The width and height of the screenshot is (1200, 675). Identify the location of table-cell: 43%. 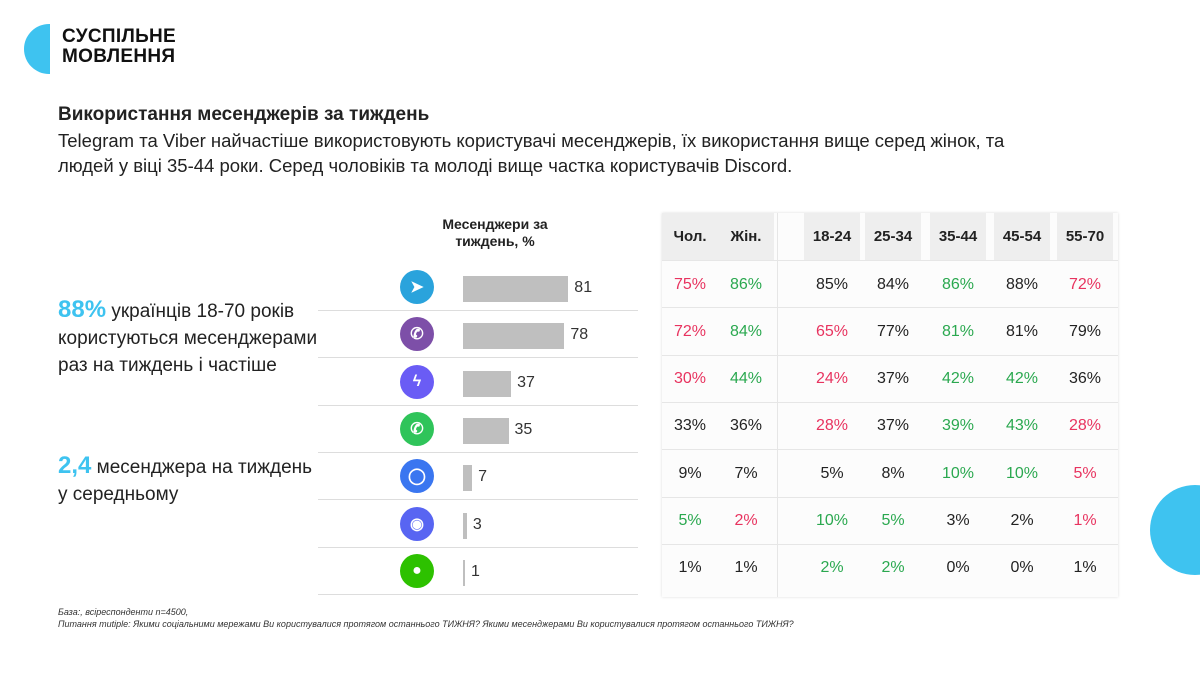
(1022, 426).